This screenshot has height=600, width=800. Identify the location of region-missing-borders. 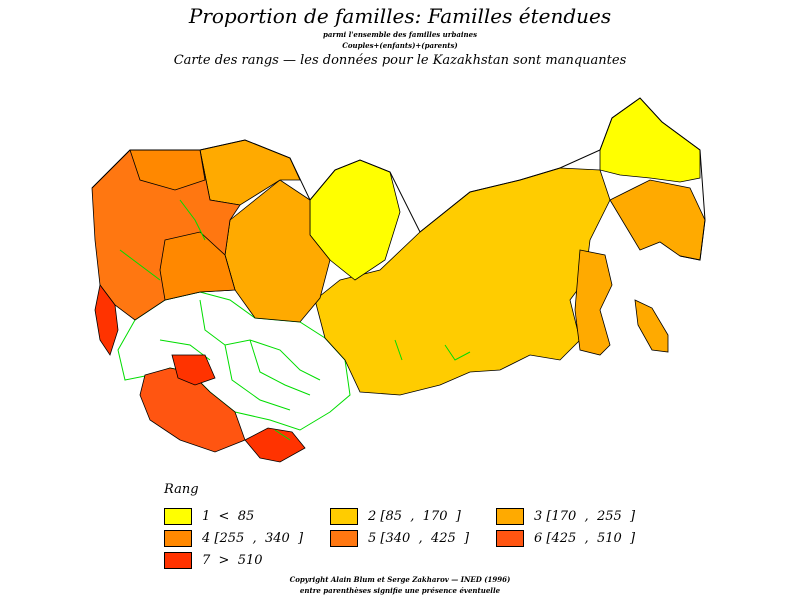
(240, 355).